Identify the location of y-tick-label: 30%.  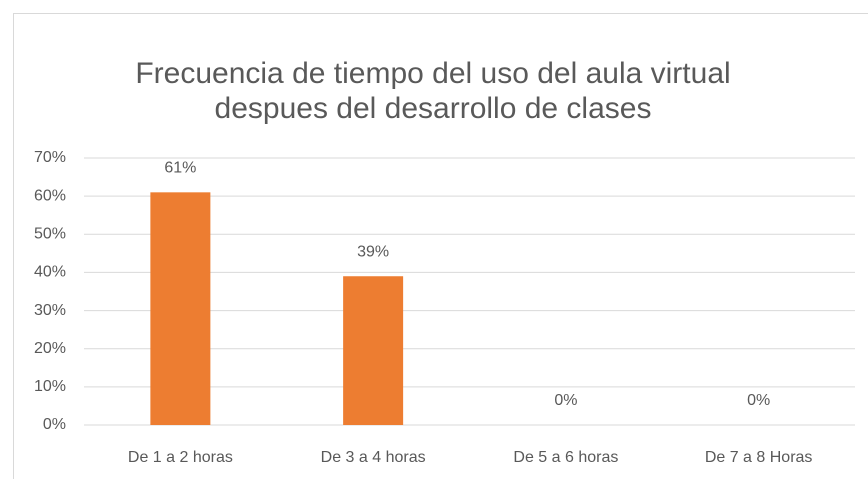
(50, 310).